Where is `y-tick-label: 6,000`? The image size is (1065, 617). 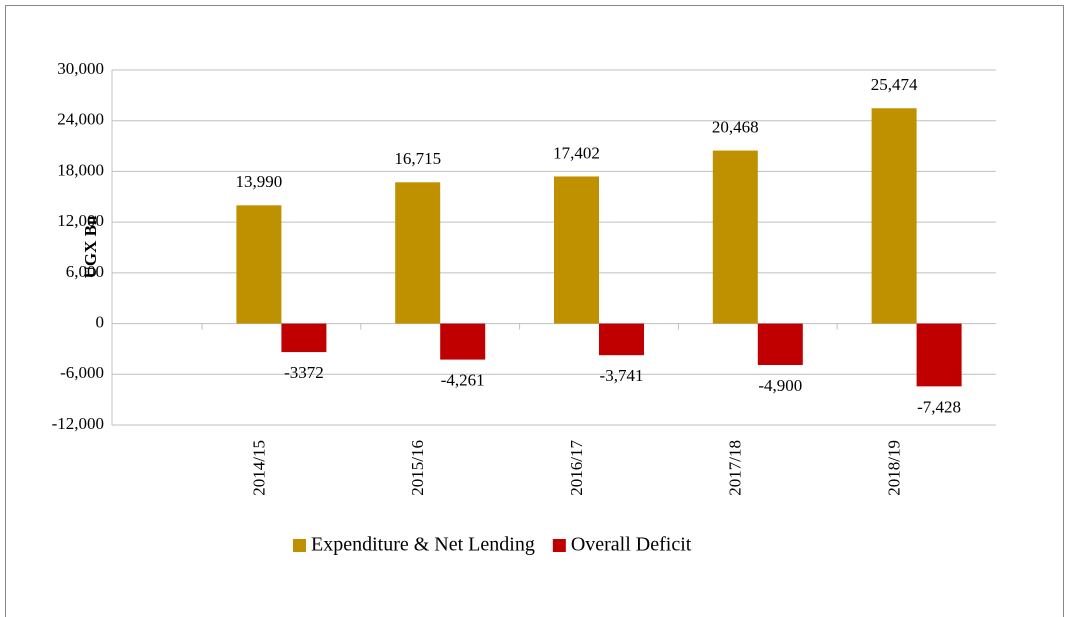 y-tick-label: 6,000 is located at coordinates (85, 271).